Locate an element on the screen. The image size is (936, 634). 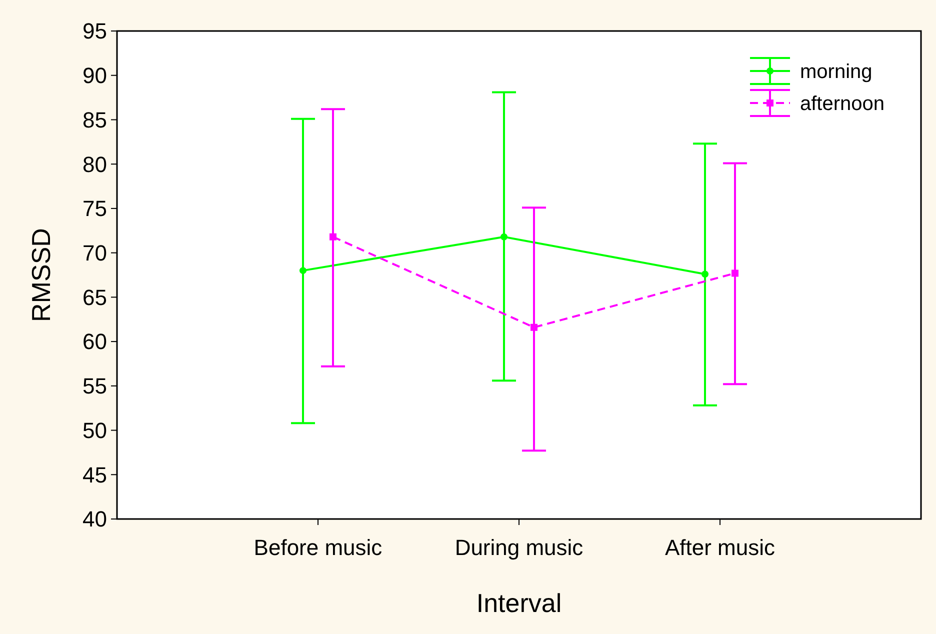
y-tick-label: 70 is located at coordinates (94, 253).